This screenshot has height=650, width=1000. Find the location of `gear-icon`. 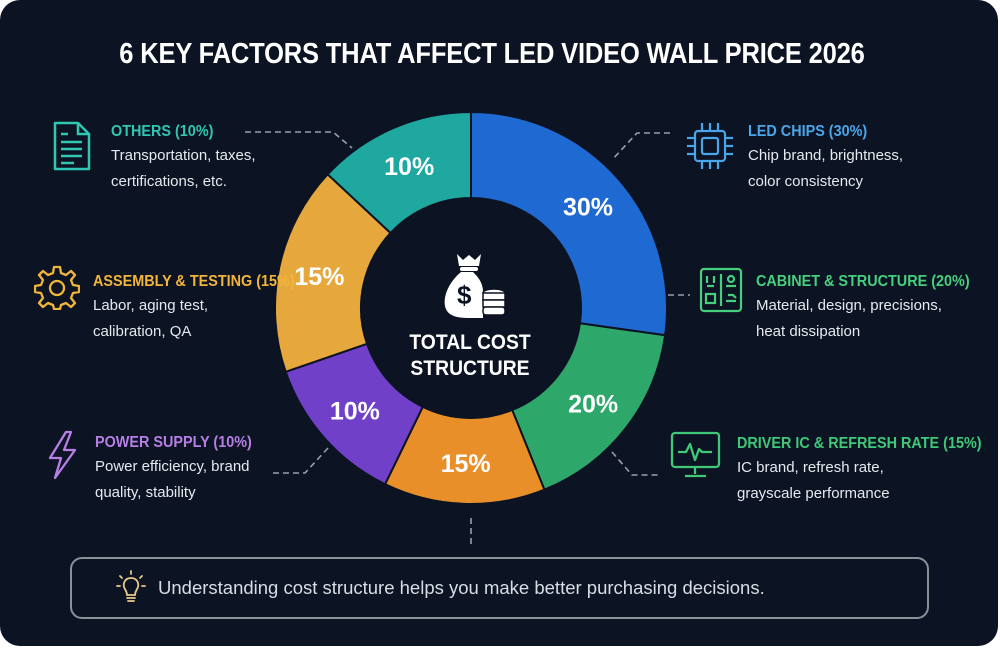

gear-icon is located at coordinates (57, 287).